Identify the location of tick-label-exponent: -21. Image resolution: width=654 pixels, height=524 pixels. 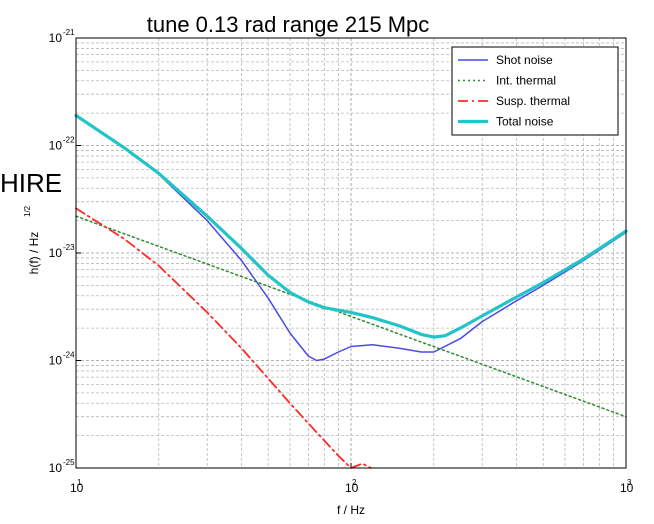
(69, 32).